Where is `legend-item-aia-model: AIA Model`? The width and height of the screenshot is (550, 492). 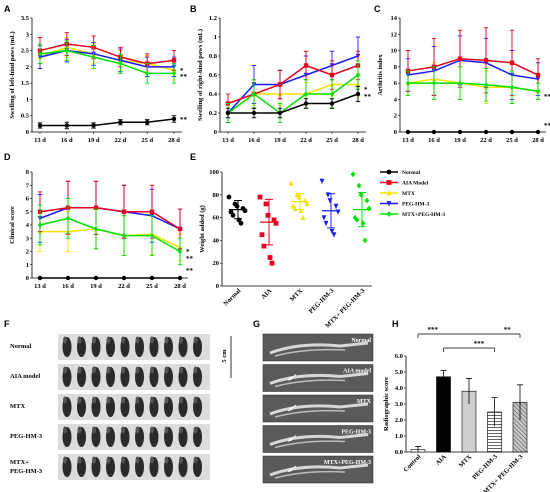
legend-item-aia-model: AIA Model is located at coordinates (404, 183).